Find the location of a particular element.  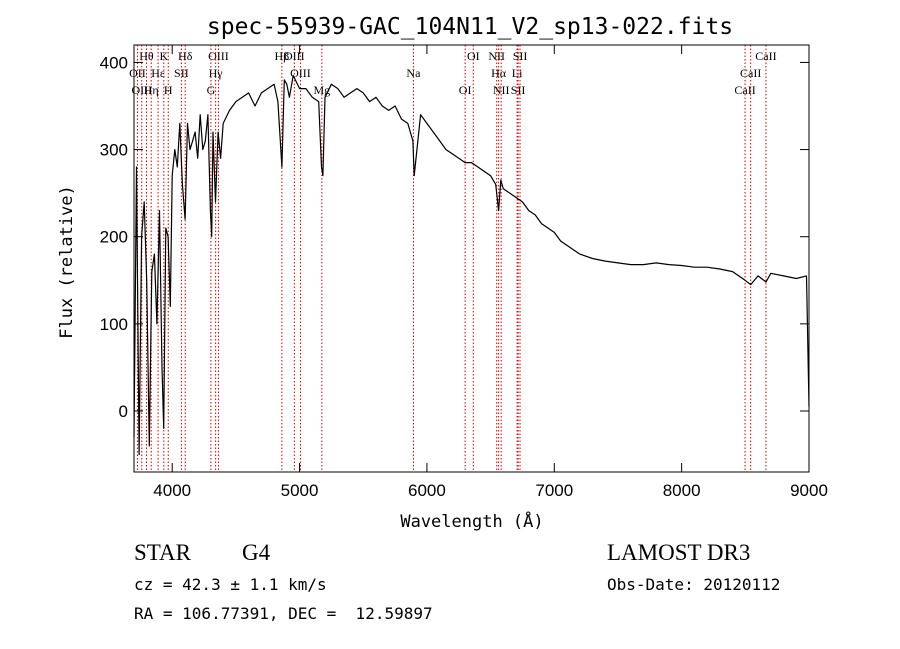

obs-date: Obs-Date: 20120112 is located at coordinates (694, 584).